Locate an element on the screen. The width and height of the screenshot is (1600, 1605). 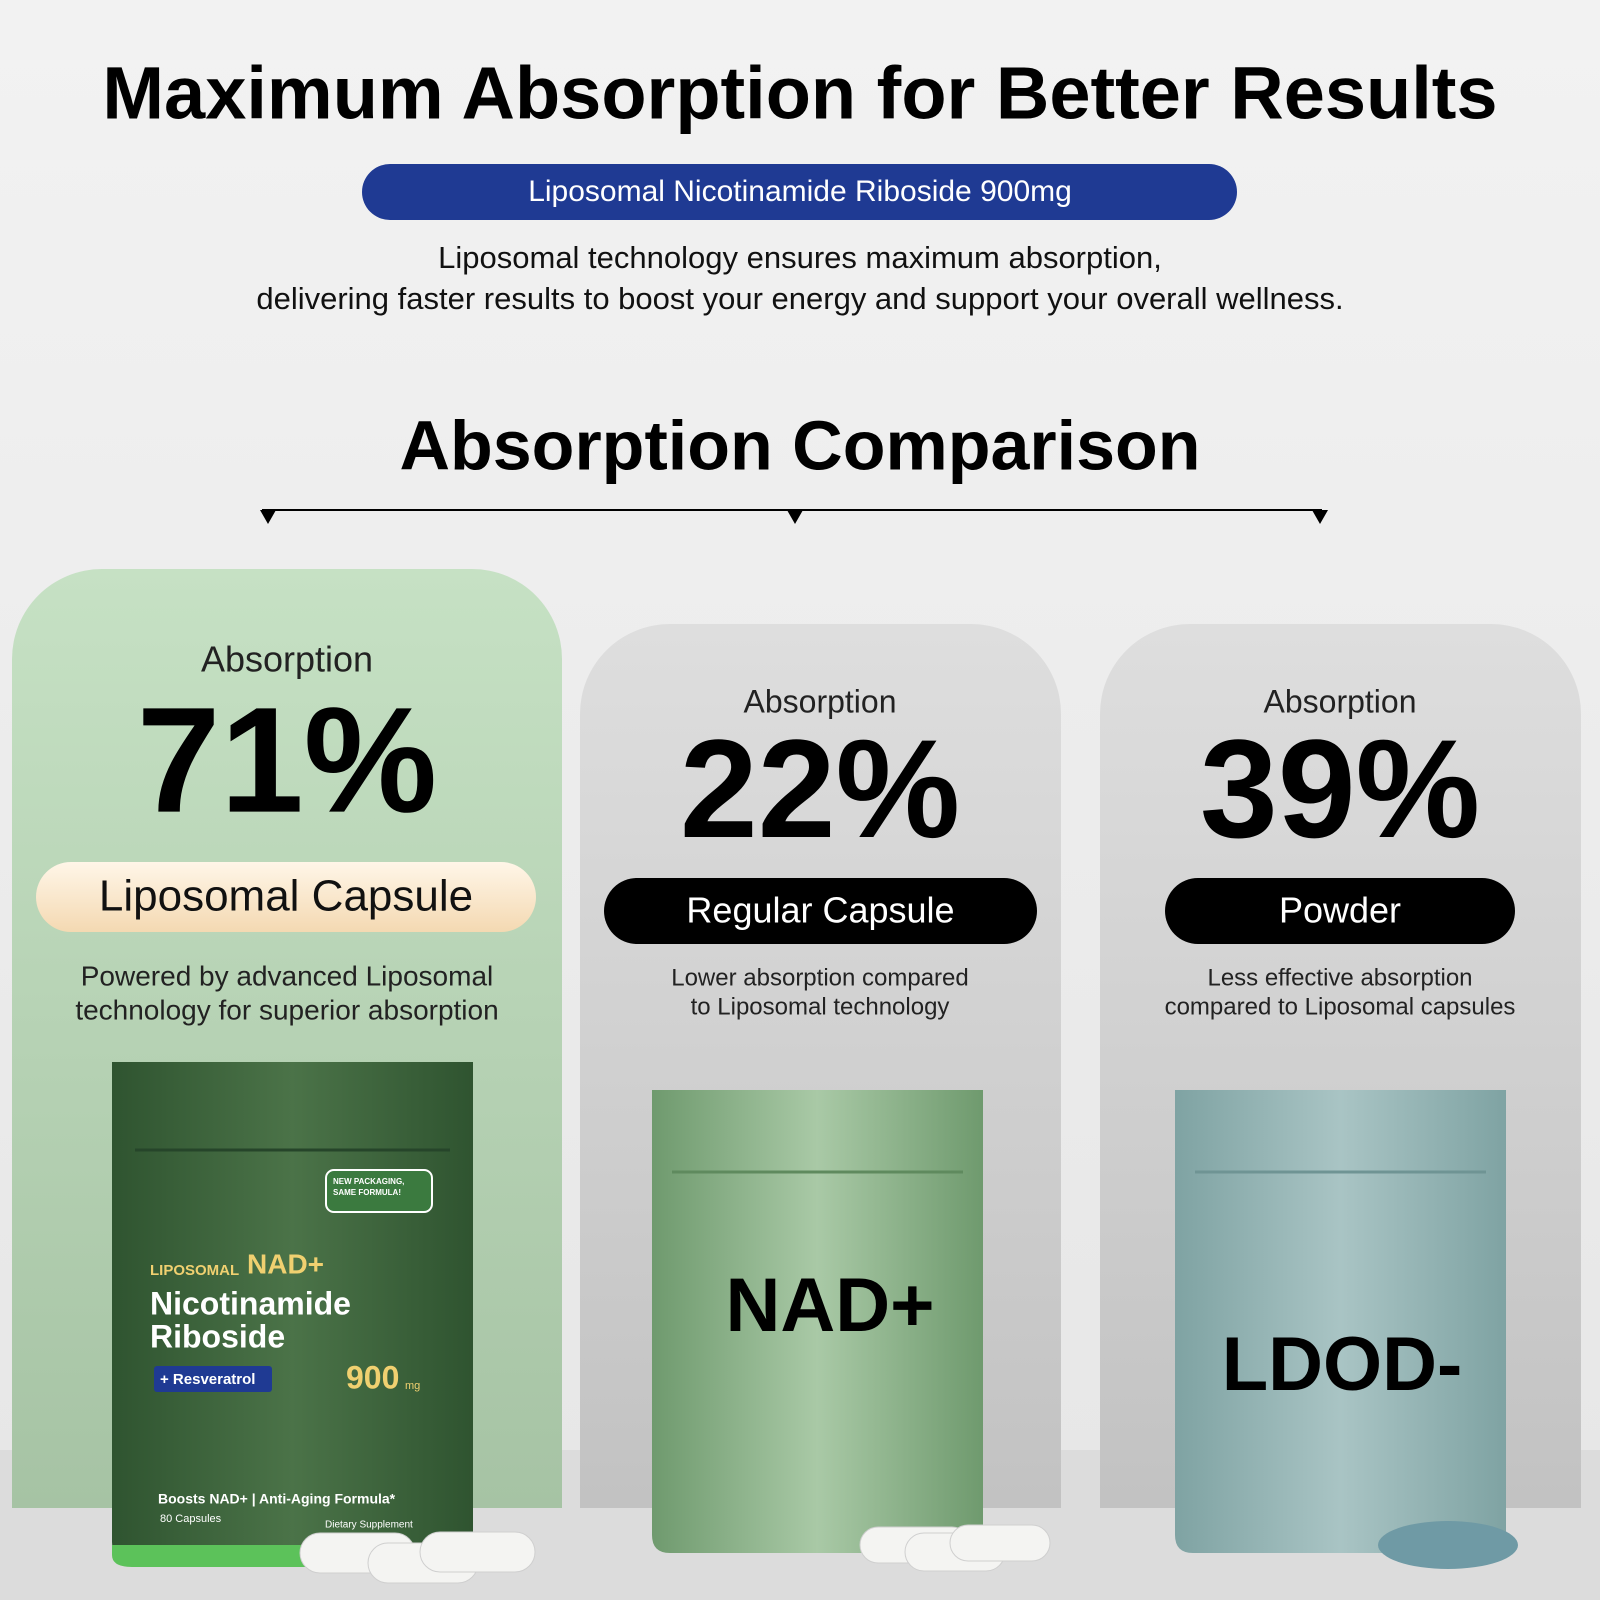
title: Maximum Absorption for Better Results is located at coordinates (799, 93).